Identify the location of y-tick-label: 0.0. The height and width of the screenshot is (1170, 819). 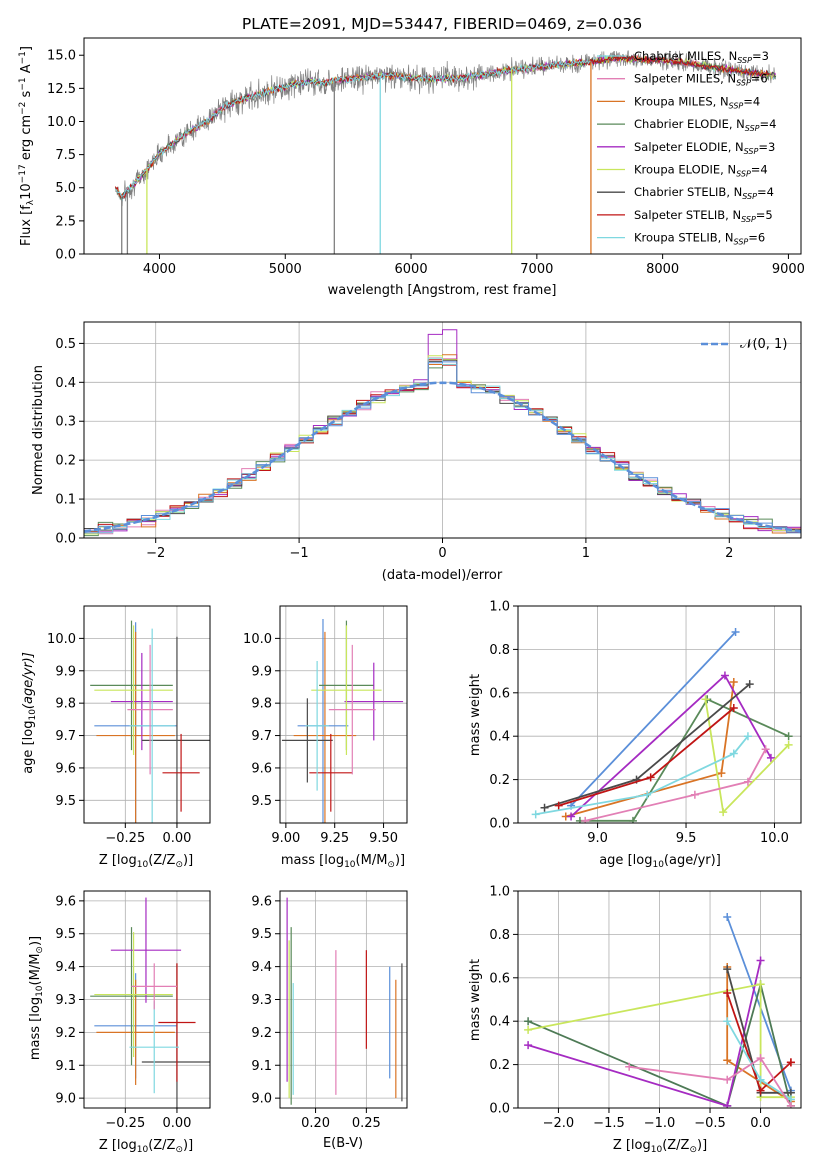
(499, 1109).